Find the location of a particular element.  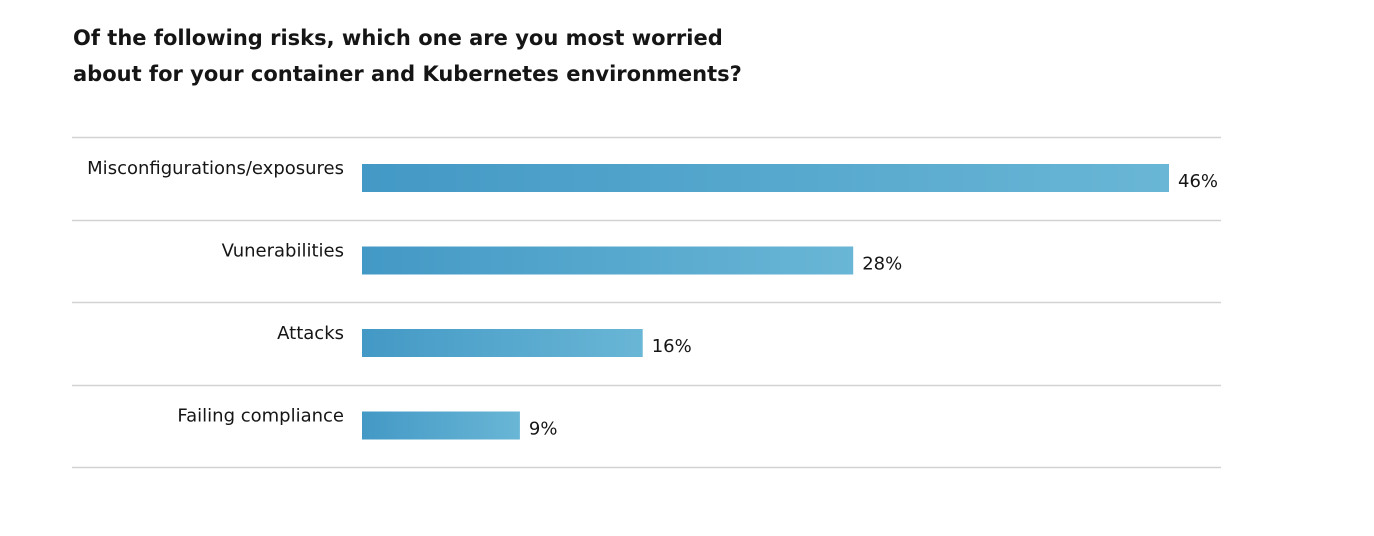

value-label: 9% is located at coordinates (543, 429).